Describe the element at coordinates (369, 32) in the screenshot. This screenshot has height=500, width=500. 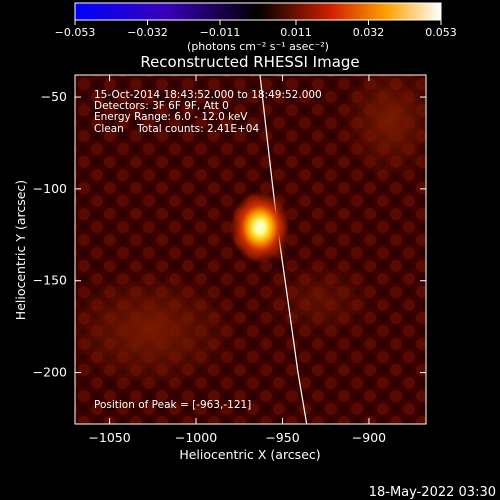
I see `colorbar-tick-label: 0.032` at that location.